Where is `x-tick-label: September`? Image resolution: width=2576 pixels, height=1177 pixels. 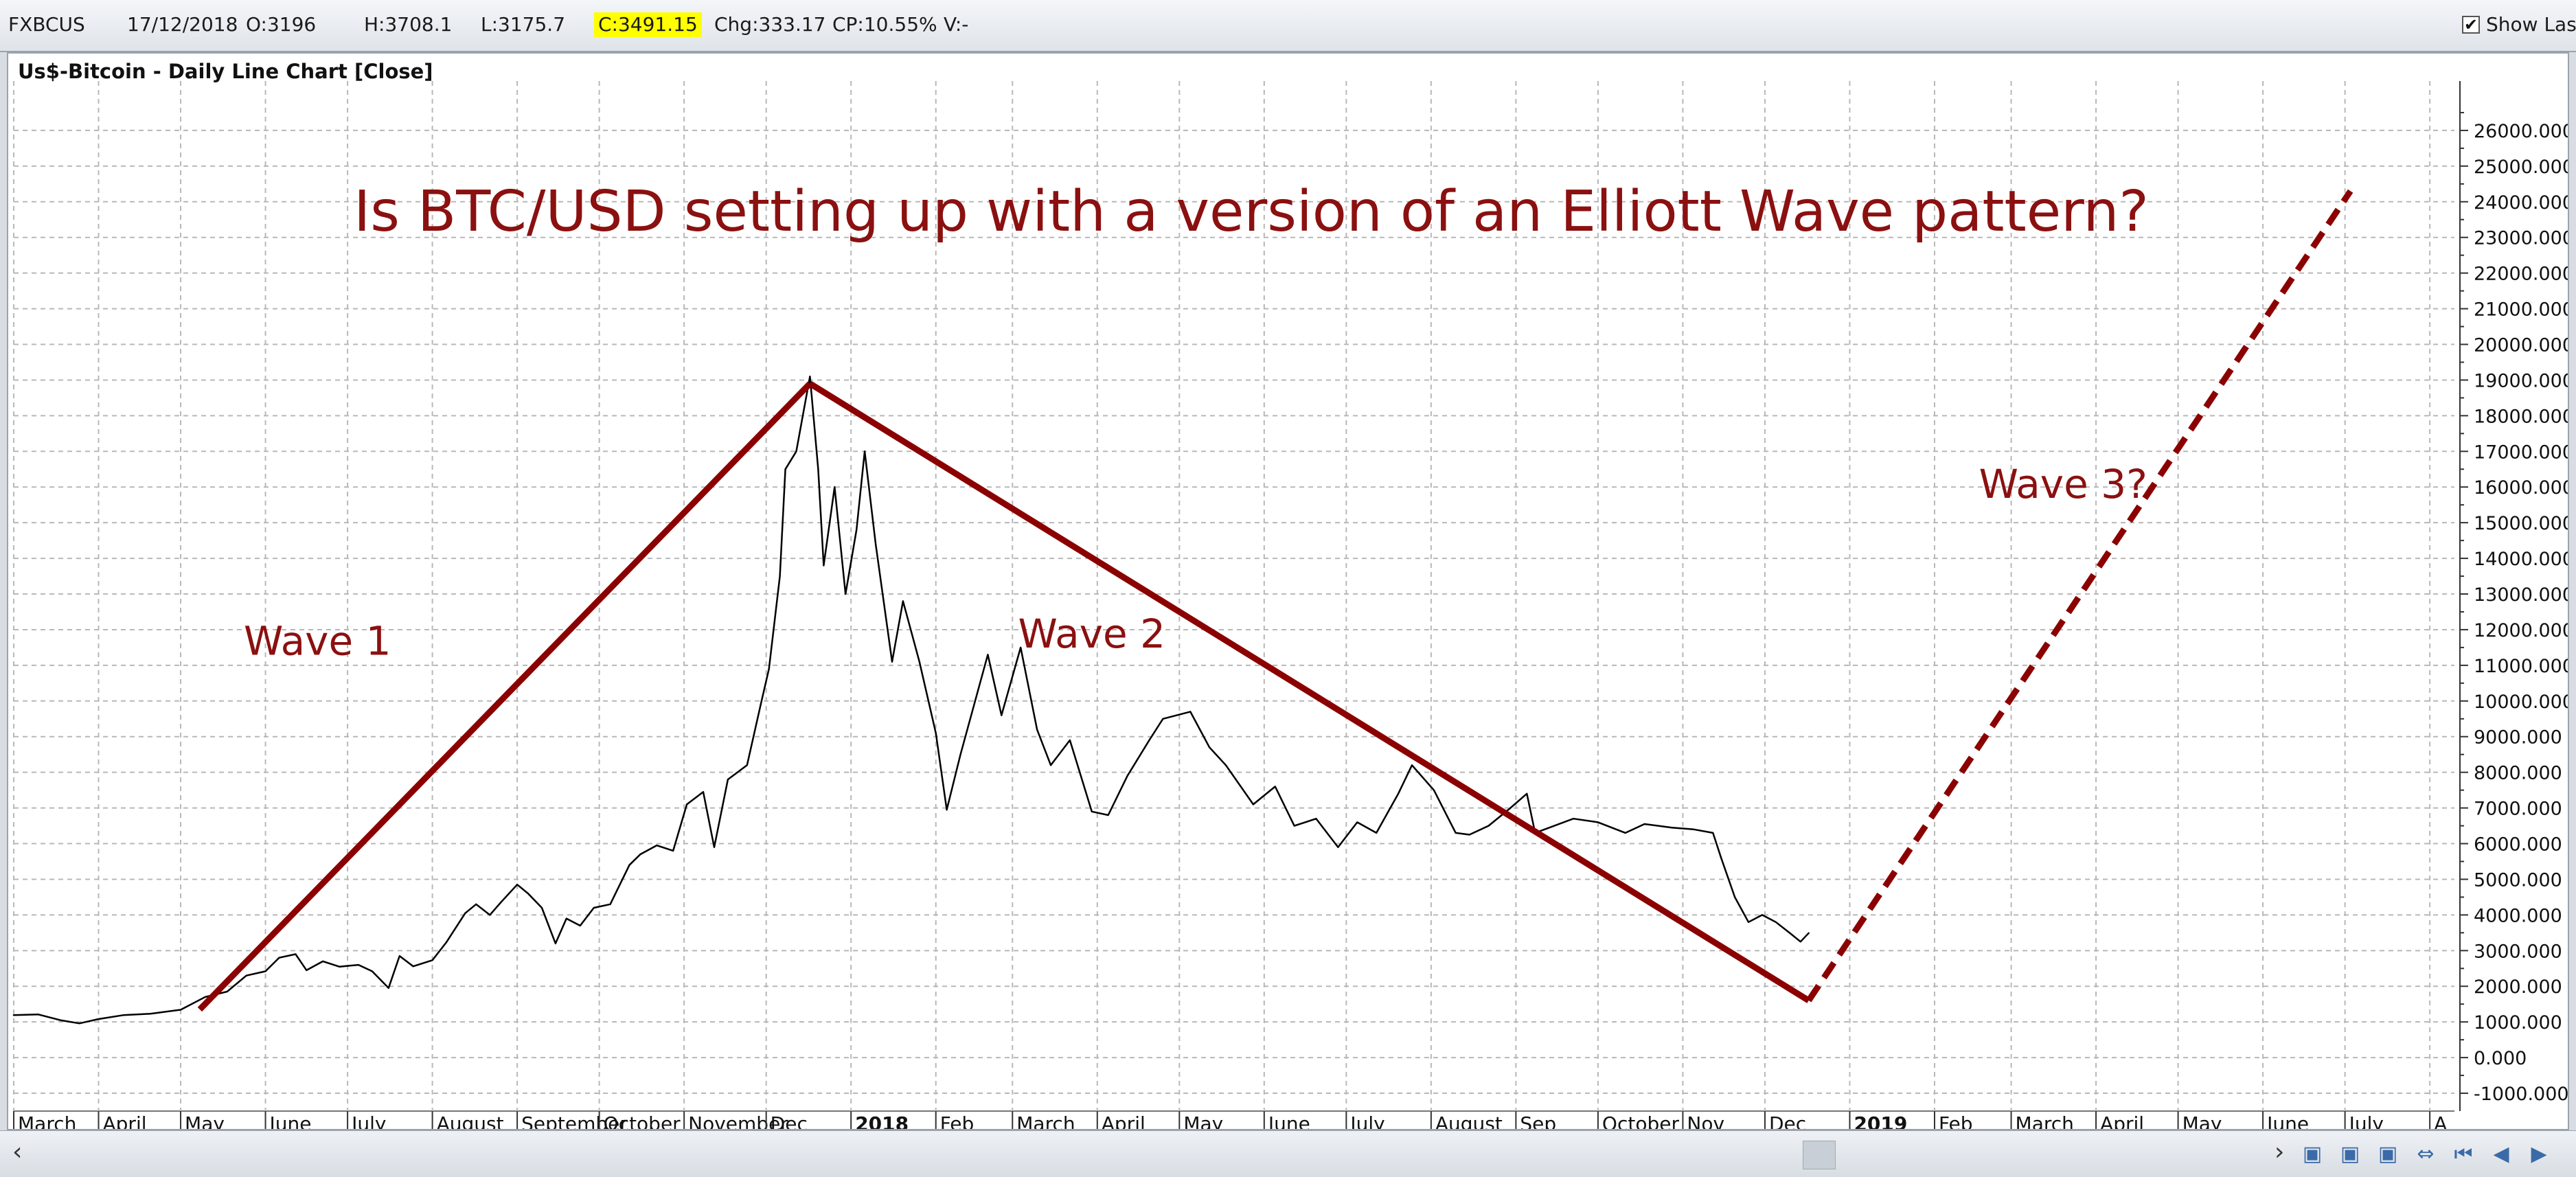 x-tick-label: September is located at coordinates (574, 1120).